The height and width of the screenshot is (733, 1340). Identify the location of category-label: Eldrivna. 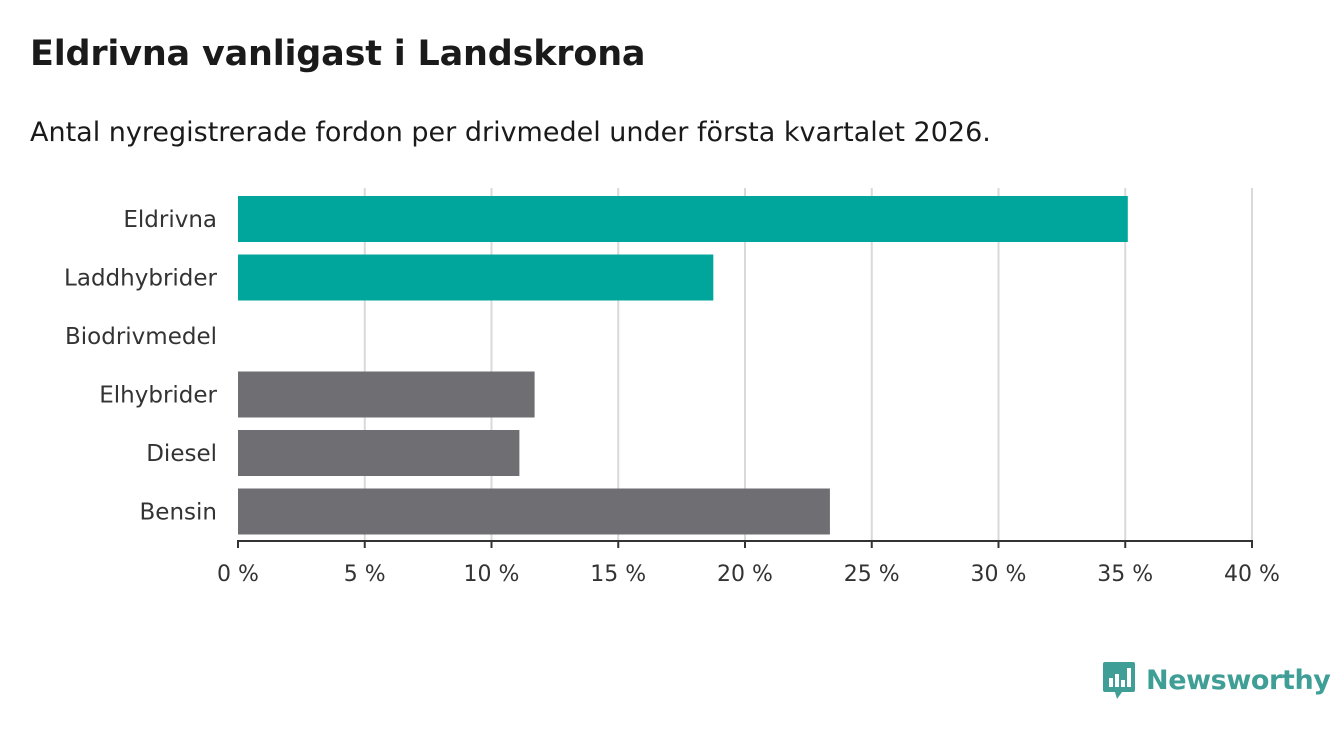
(170, 220).